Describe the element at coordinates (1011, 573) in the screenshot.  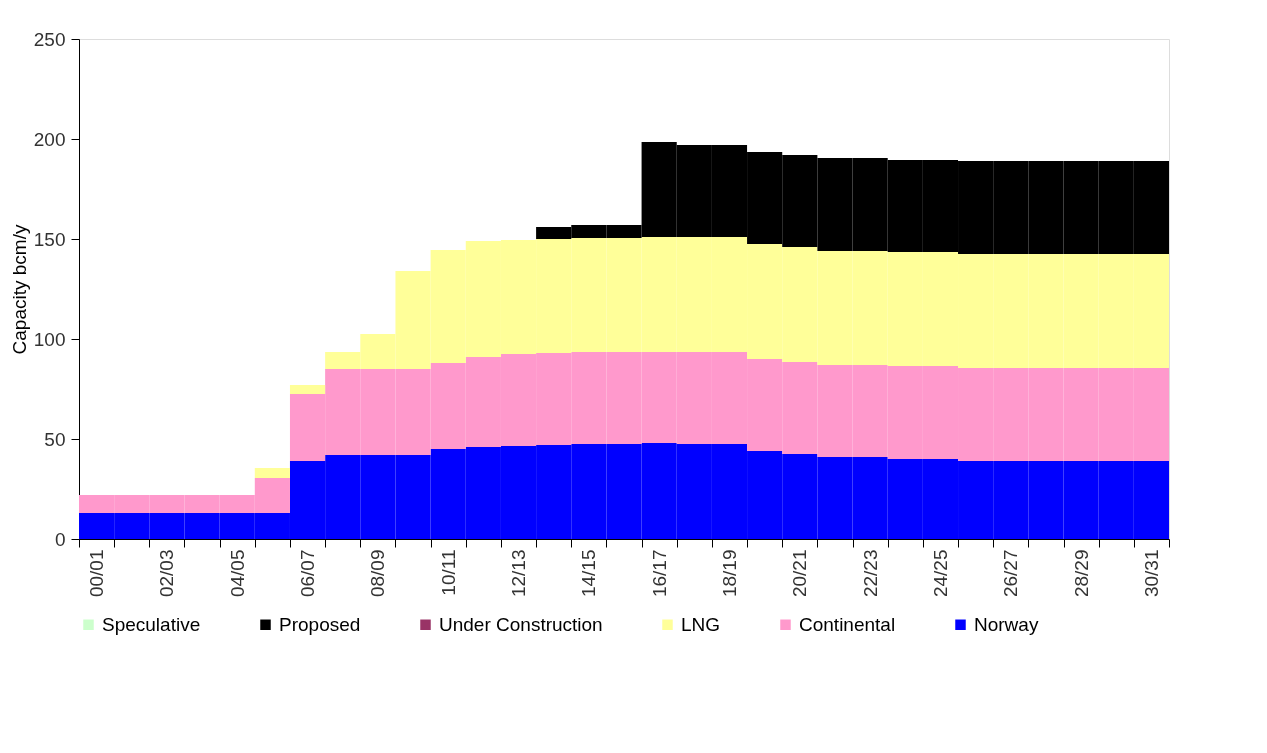
I see `x-tick-label: 26/27` at that location.